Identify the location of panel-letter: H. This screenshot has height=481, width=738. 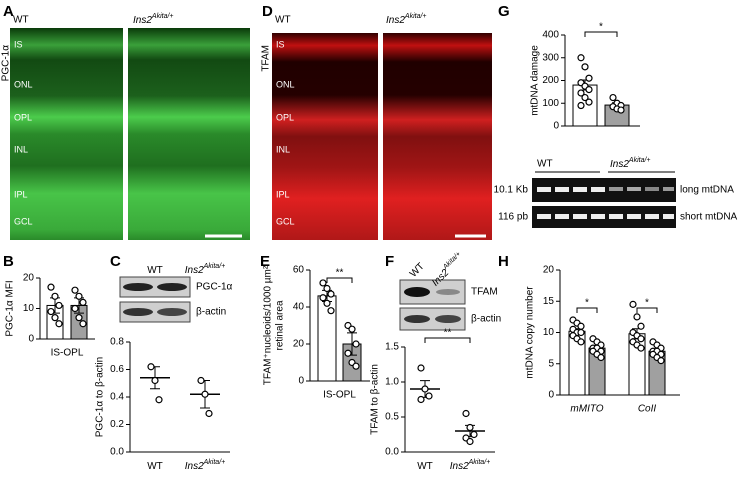
(503, 261).